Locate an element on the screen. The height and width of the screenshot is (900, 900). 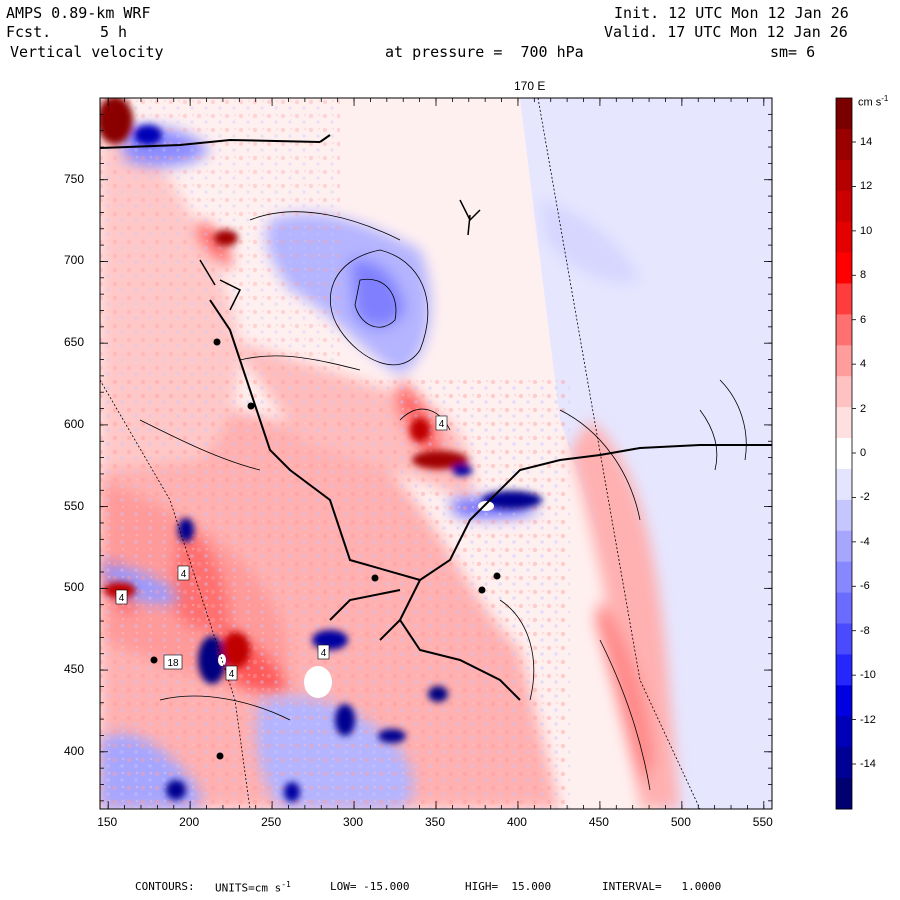
x-tick-label: 400 is located at coordinates (516, 822).